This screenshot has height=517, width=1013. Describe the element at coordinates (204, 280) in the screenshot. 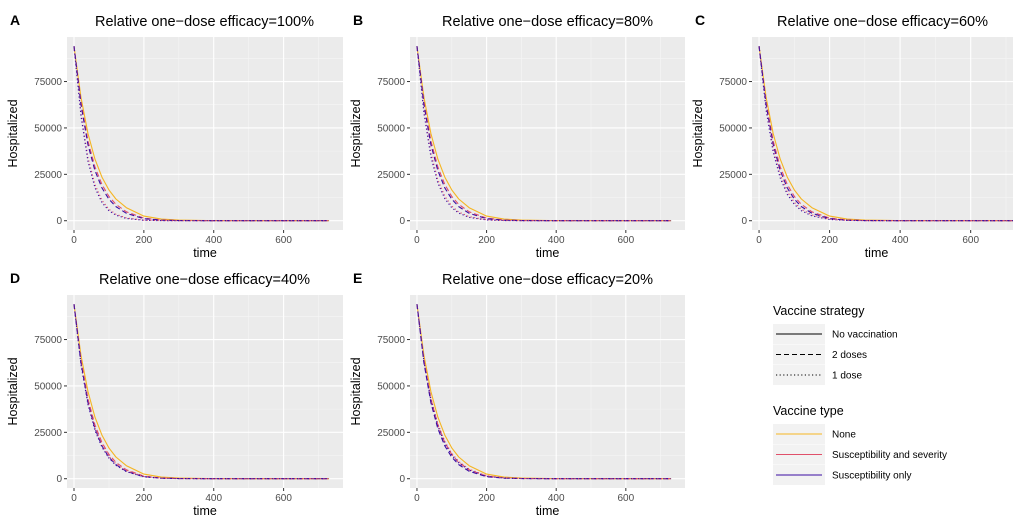

I see `panel-title: Relative one−dose efficacy=40%` at that location.